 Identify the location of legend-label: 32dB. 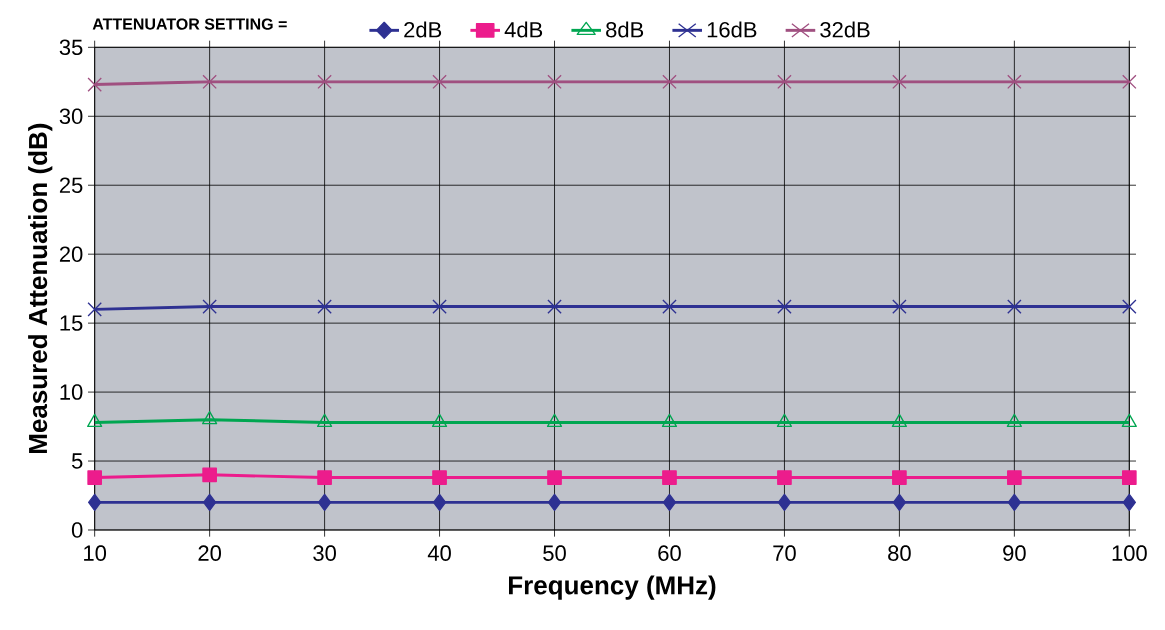
(845, 29).